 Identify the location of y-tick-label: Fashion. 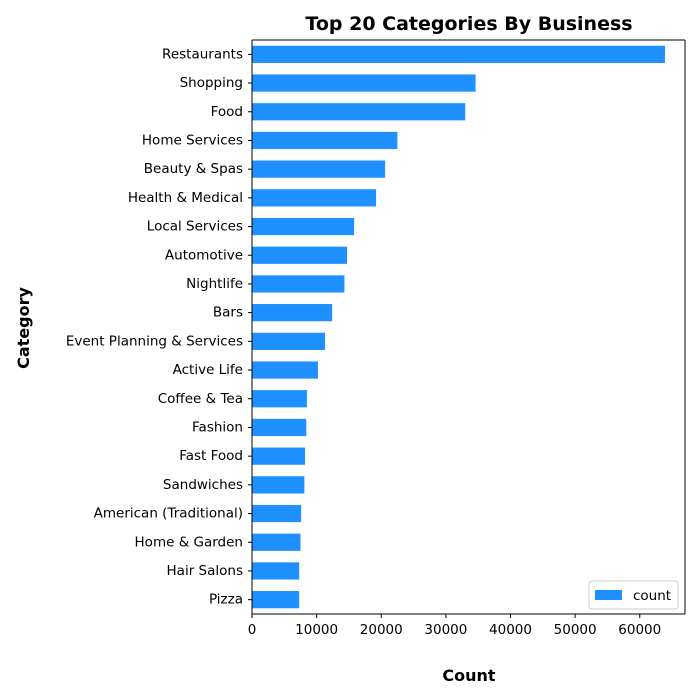
(217, 427).